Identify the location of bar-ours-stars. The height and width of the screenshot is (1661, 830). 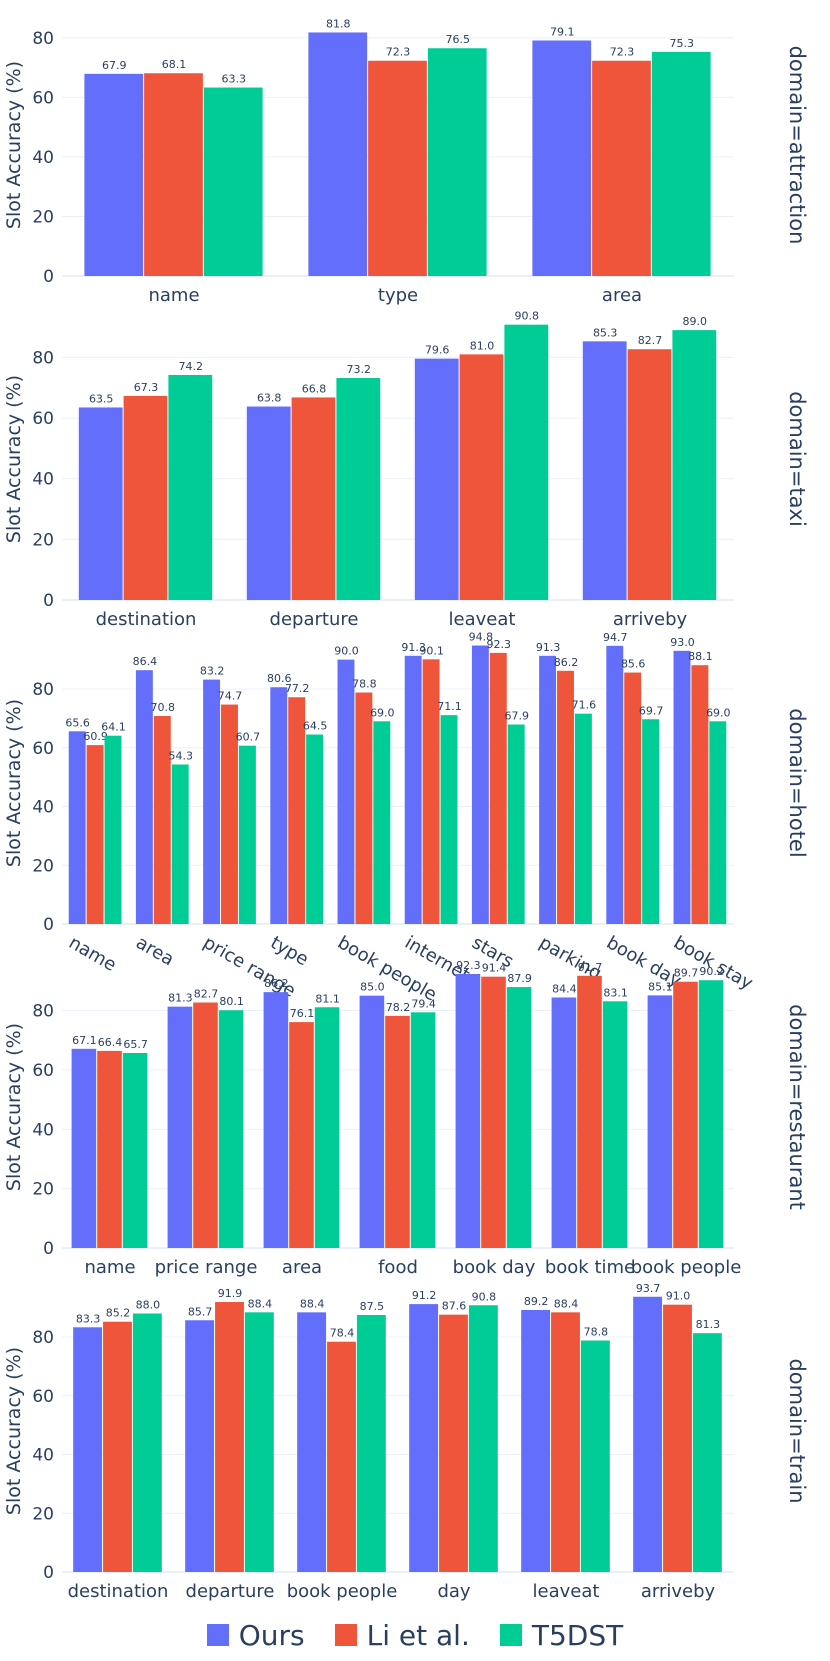
(480, 784).